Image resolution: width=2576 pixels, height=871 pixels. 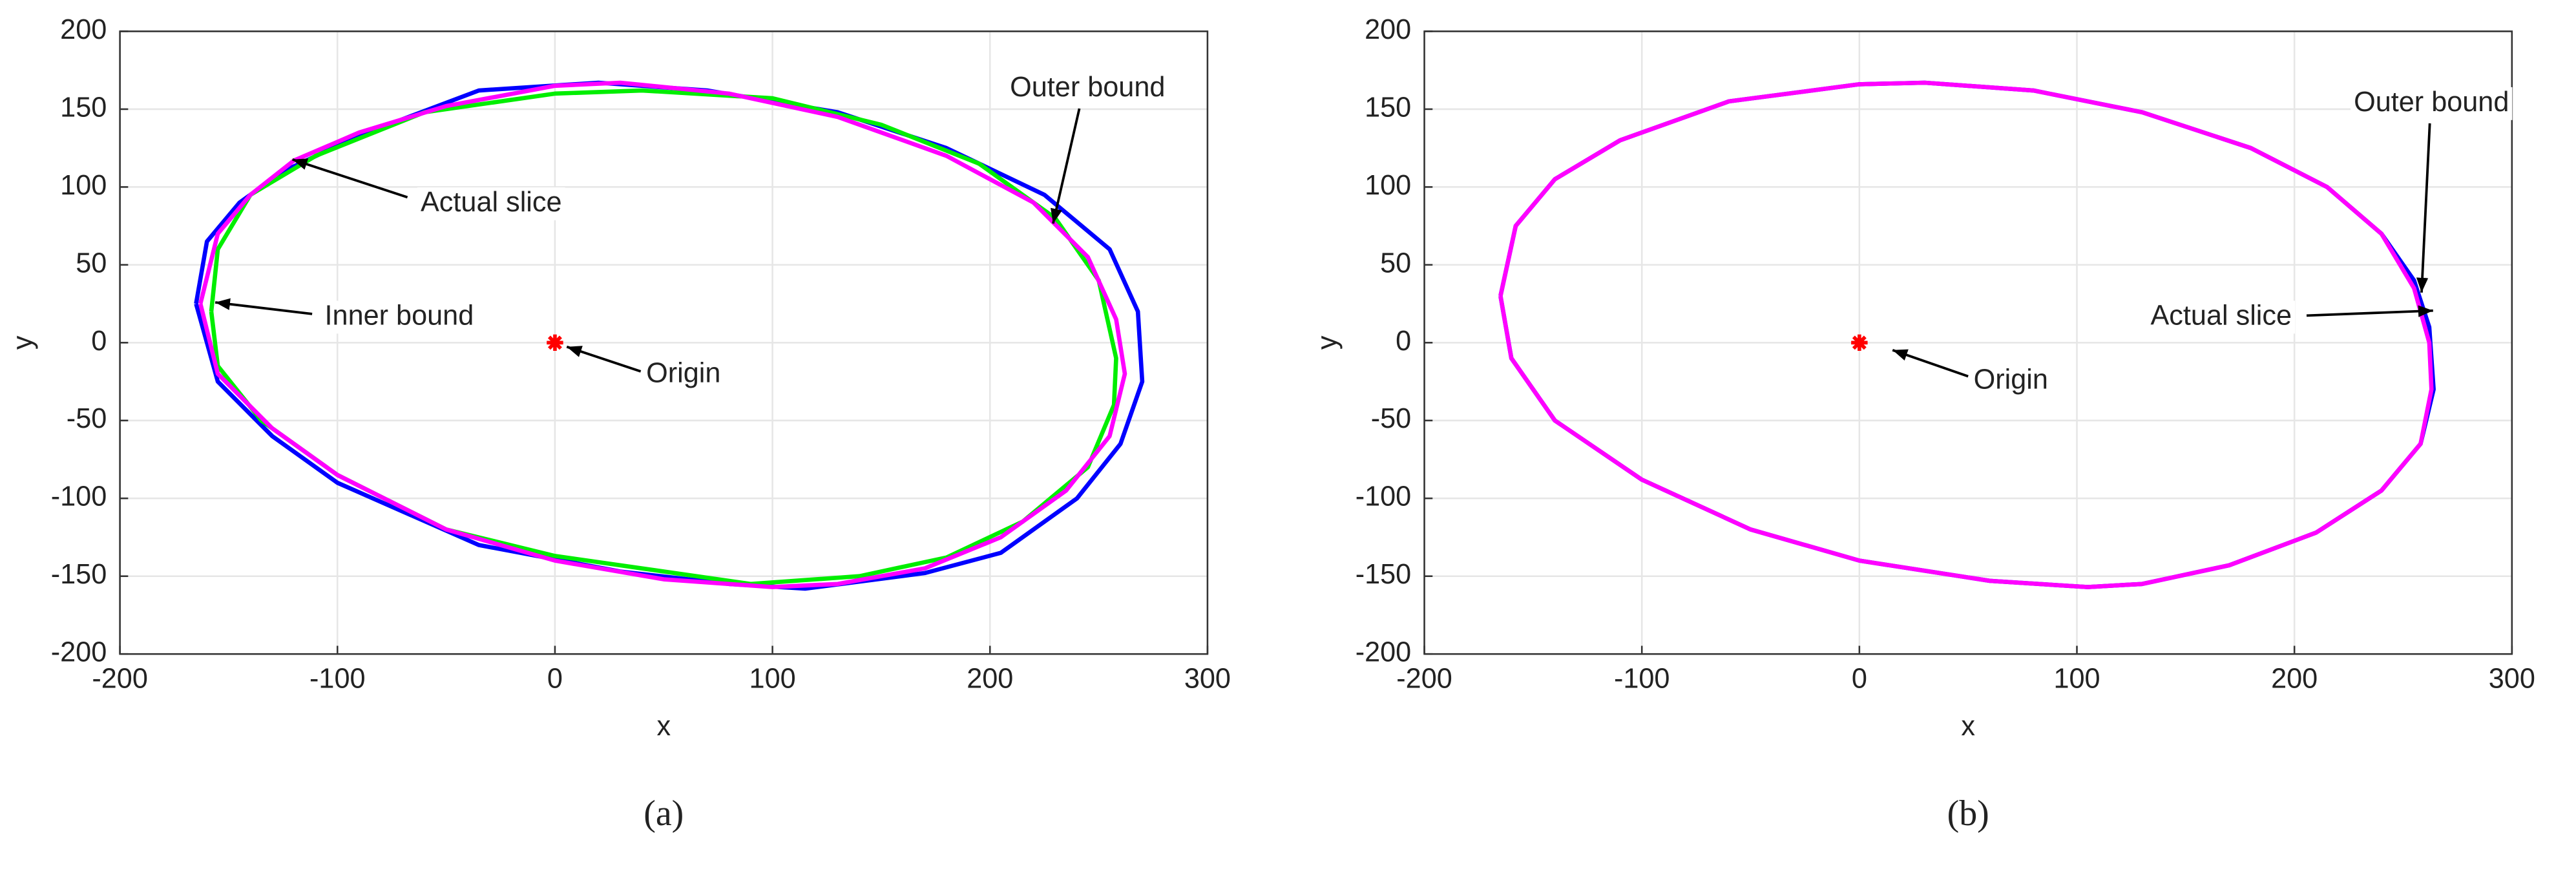 What do you see at coordinates (664, 813) in the screenshot?
I see `panel-label: (a)` at bounding box center [664, 813].